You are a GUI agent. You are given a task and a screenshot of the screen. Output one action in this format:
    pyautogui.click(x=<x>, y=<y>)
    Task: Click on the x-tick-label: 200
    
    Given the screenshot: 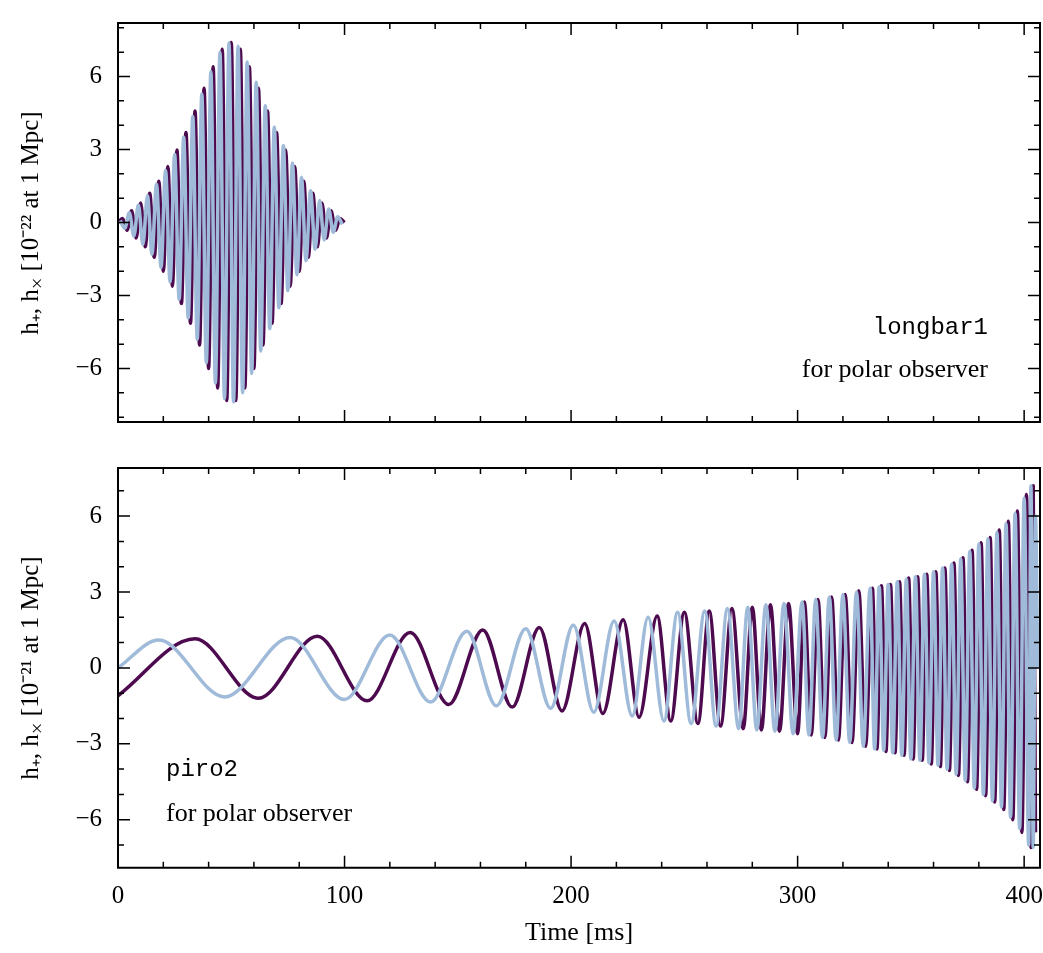 What is the action you would take?
    pyautogui.click(x=571, y=895)
    